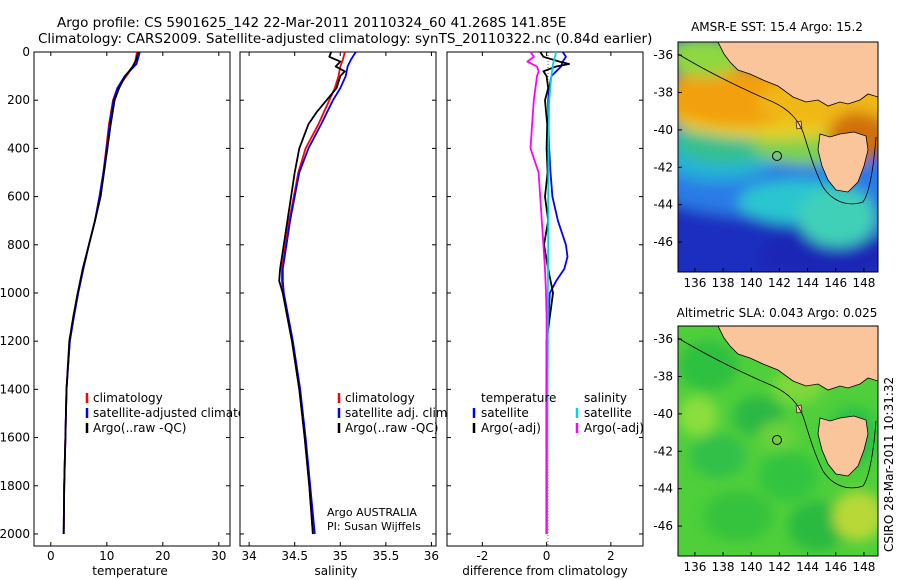 The width and height of the screenshot is (900, 580). Describe the element at coordinates (18, 245) in the screenshot. I see `depth-tick-label: 800` at that location.